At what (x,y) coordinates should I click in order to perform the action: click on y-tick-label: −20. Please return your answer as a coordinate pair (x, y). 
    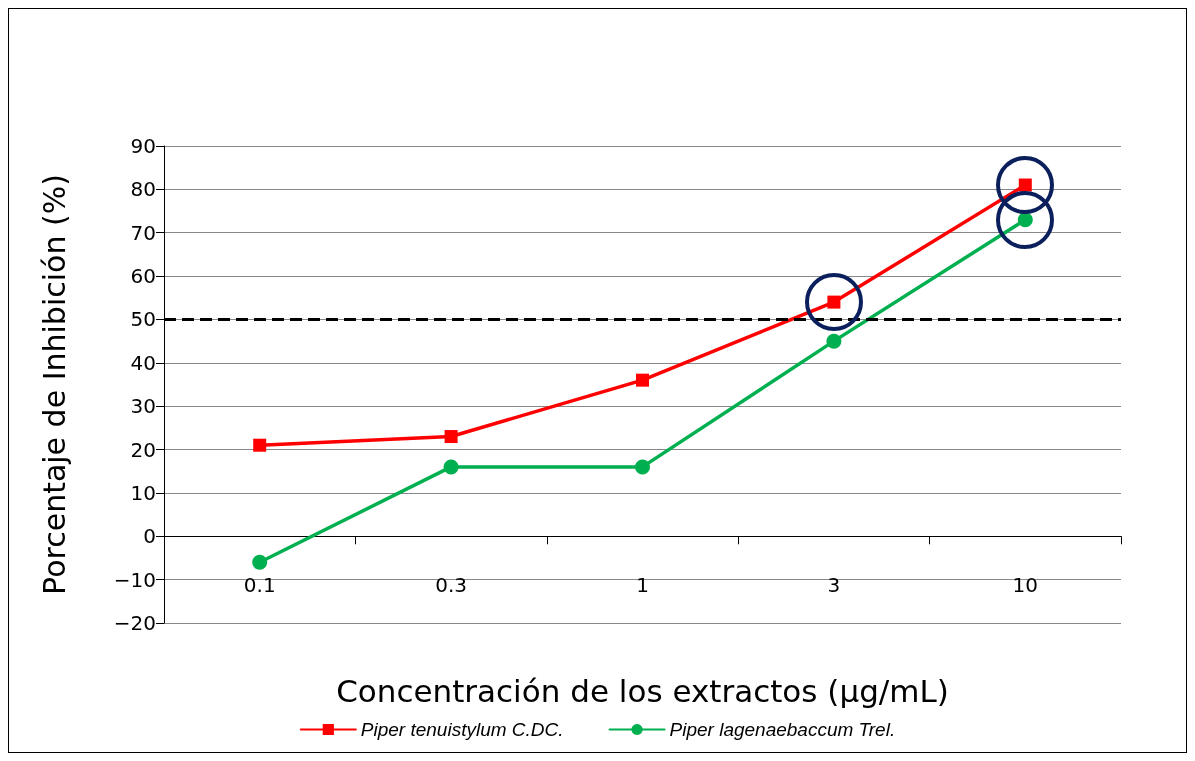
    Looking at the image, I should click on (134, 623).